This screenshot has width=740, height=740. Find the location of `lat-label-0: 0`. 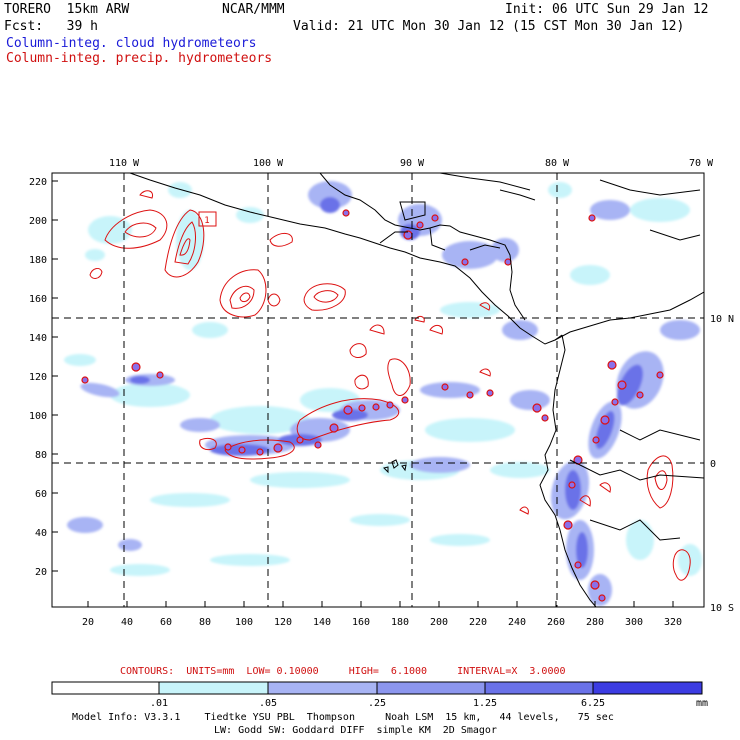

lat-label-0: 0 is located at coordinates (713, 464).